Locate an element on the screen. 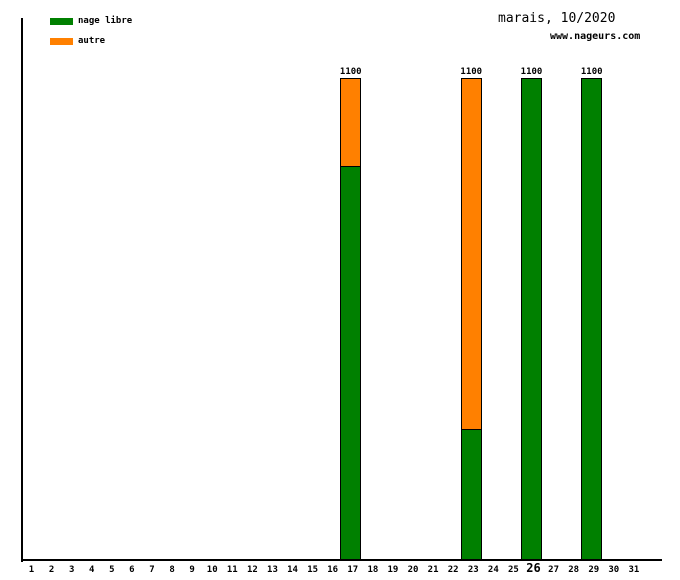 This screenshot has width=680, height=580. x-axis-label-26: 26 is located at coordinates (533, 568).